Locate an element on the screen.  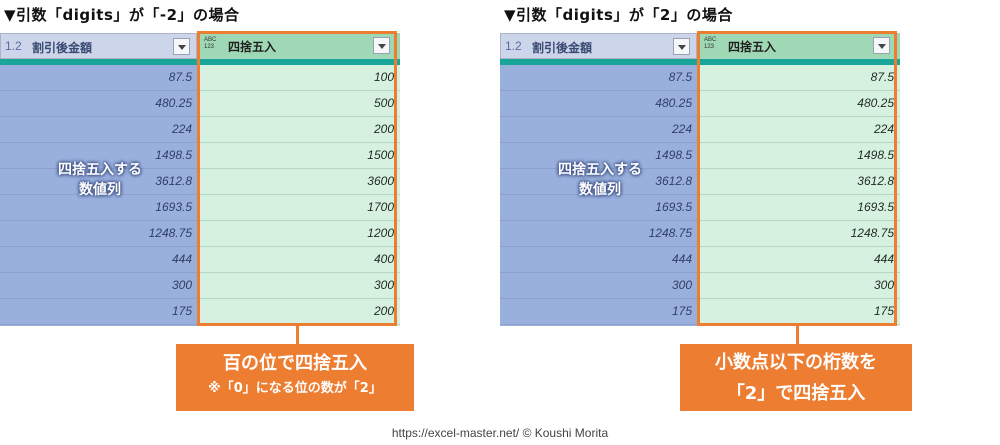
cell-value: 400 is located at coordinates (383, 259).